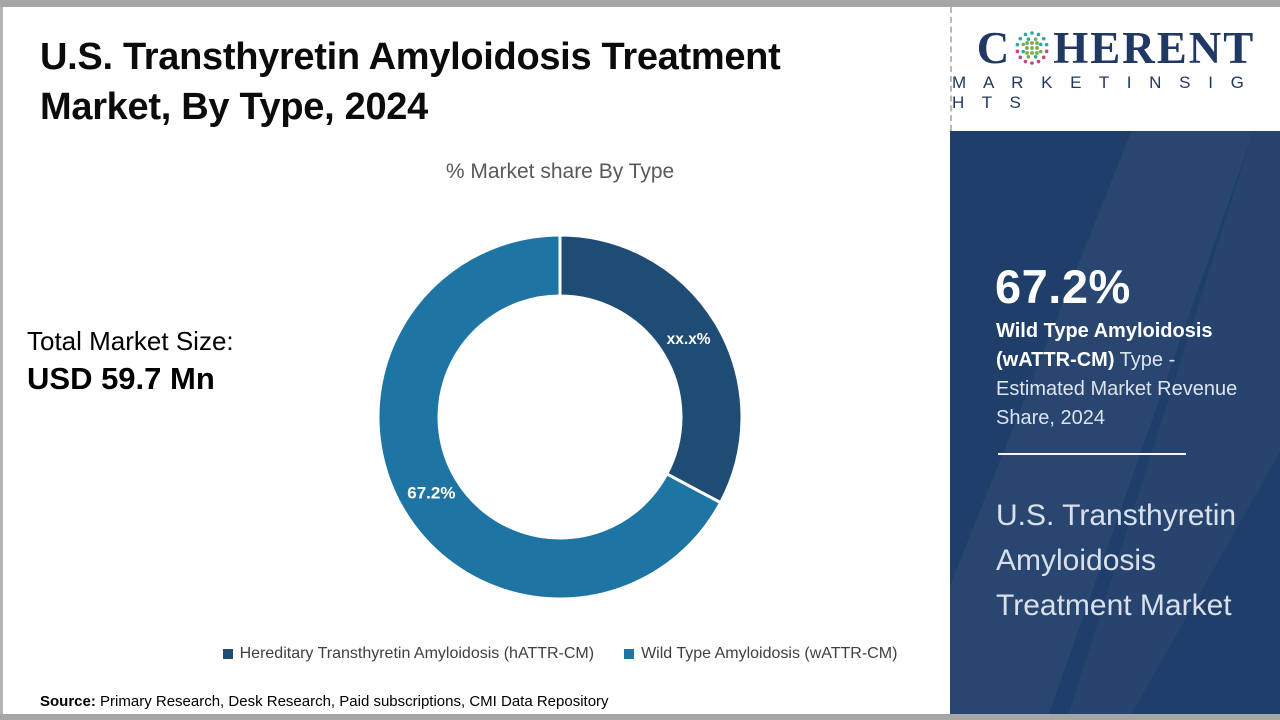 The height and width of the screenshot is (720, 1280). I want to click on brand-logo: C HERENT M A R K E T I N S I G H T S, so click(1115, 69).